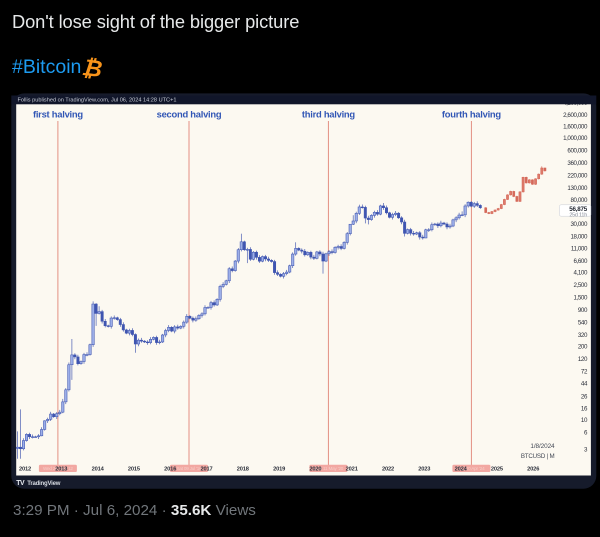  What do you see at coordinates (134, 469) in the screenshot?
I see `svg-text: 2015` at bounding box center [134, 469].